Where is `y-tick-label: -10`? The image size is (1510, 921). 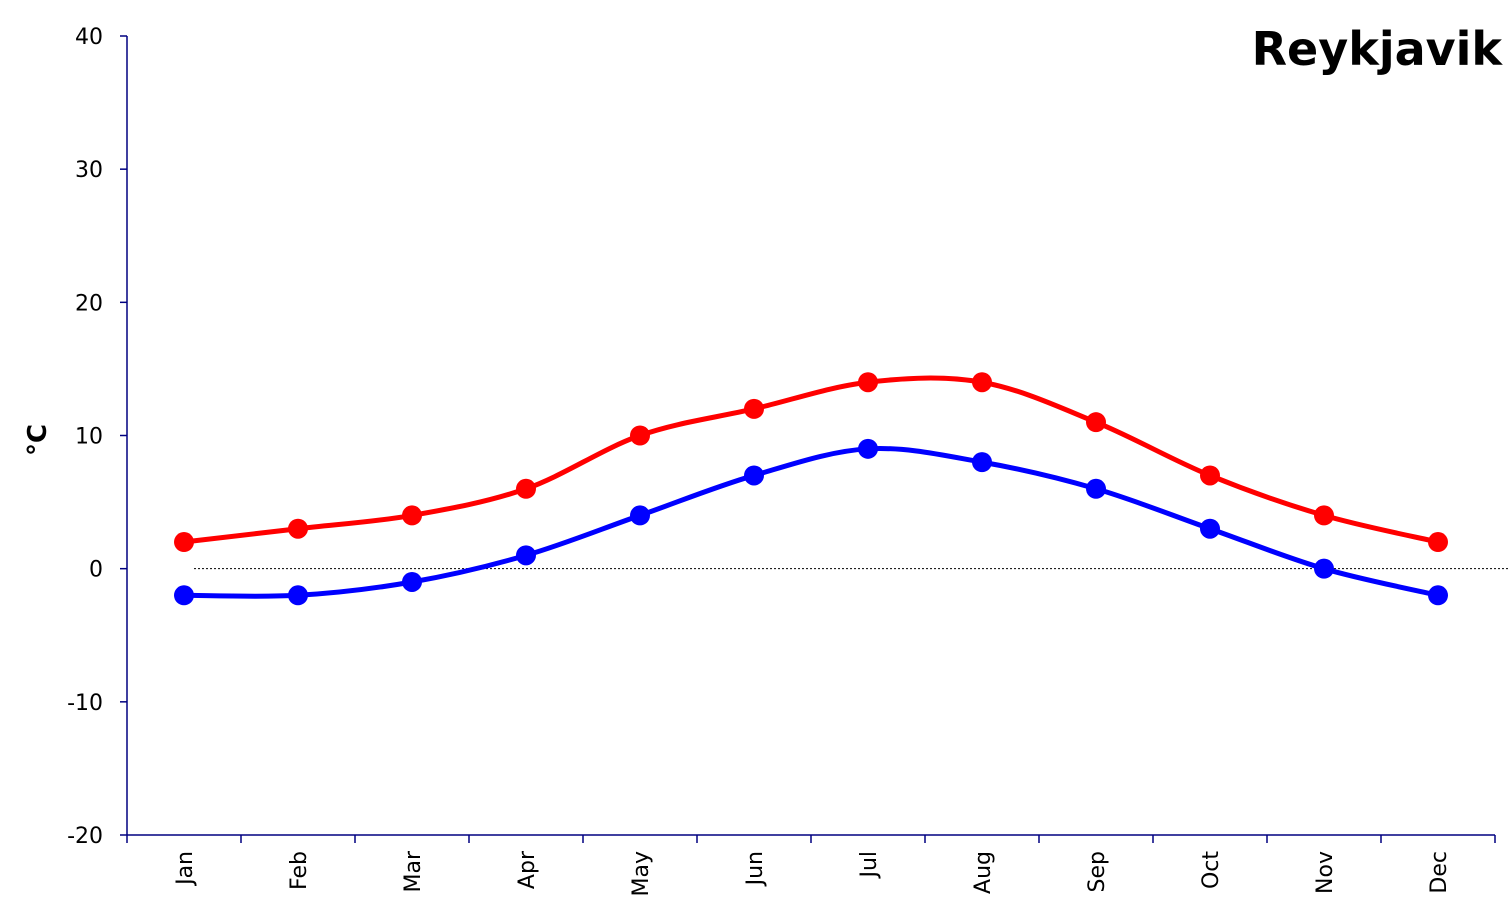
y-tick-label: -10 is located at coordinates (85, 703).